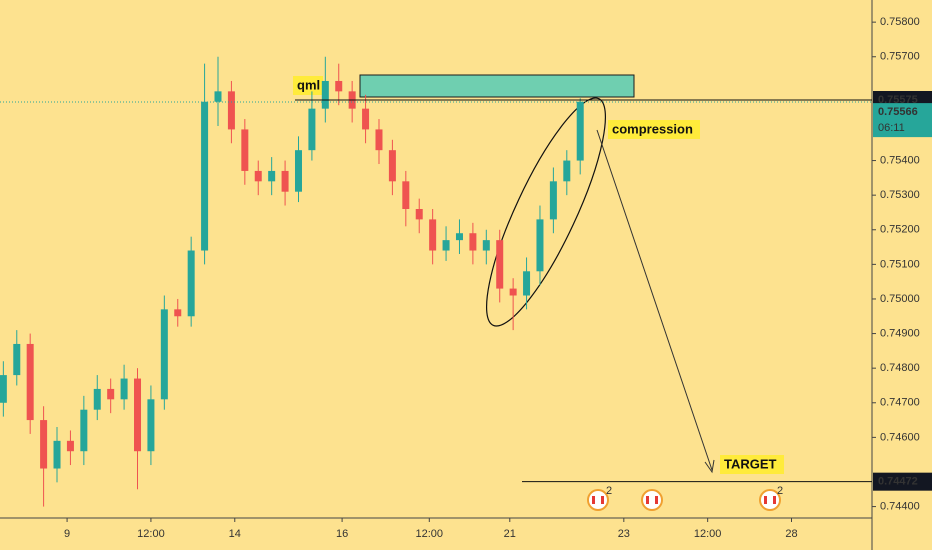 The width and height of the screenshot is (932, 550). What do you see at coordinates (900, 368) in the screenshot?
I see `y-tick-label: 0.74800` at bounding box center [900, 368].